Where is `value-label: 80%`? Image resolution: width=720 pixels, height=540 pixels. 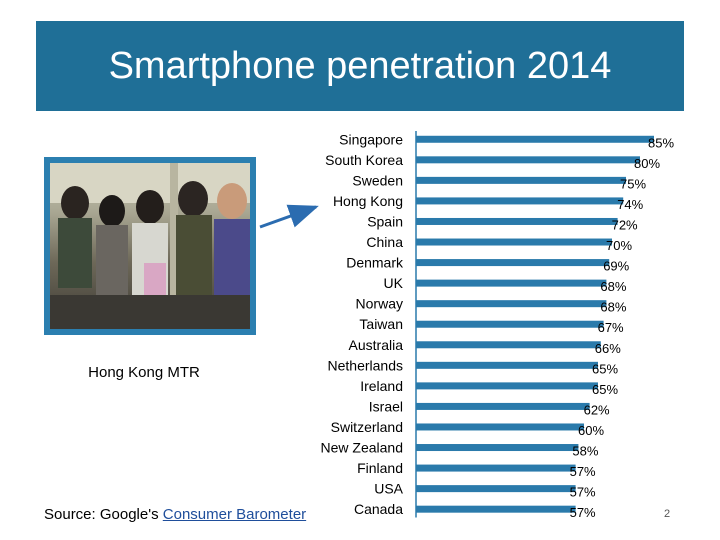 value-label: 80% is located at coordinates (647, 163).